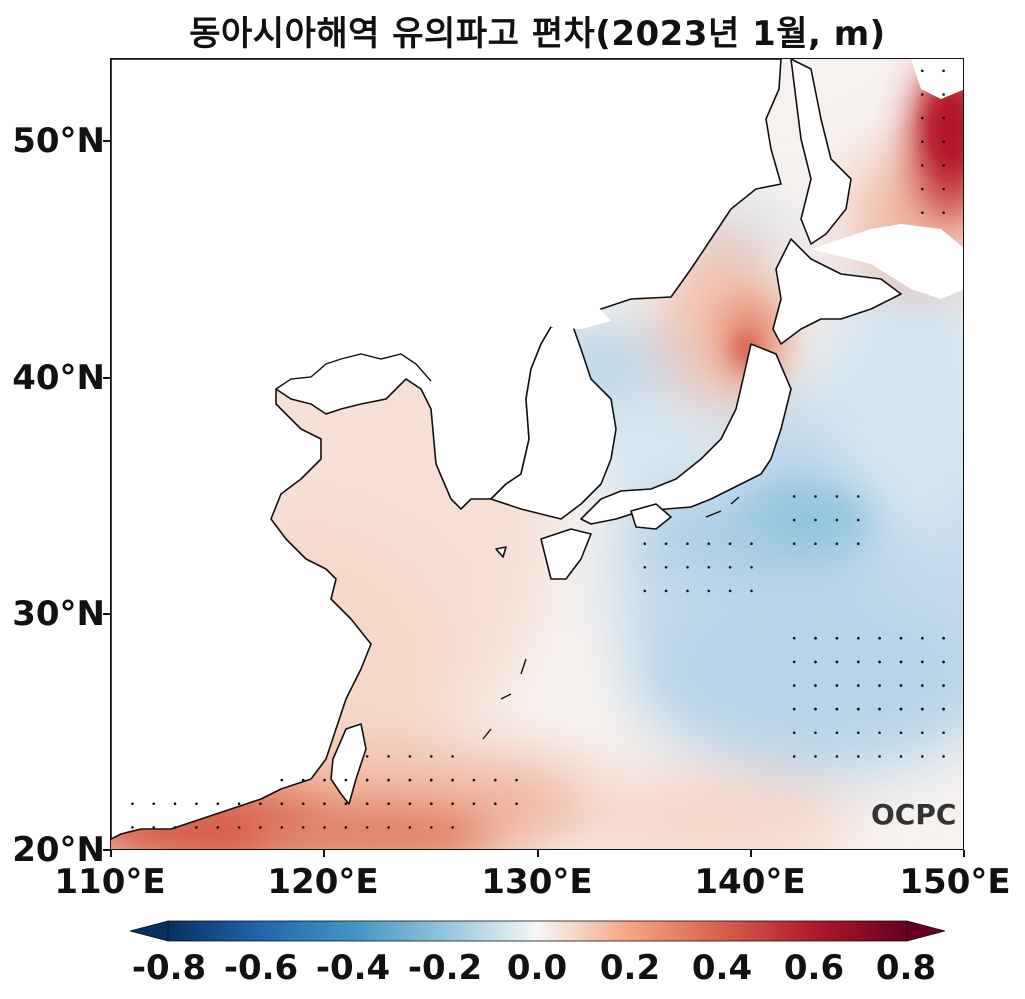 The height and width of the screenshot is (999, 1025). I want to click on ocpc-logo: OCPC, so click(913, 814).